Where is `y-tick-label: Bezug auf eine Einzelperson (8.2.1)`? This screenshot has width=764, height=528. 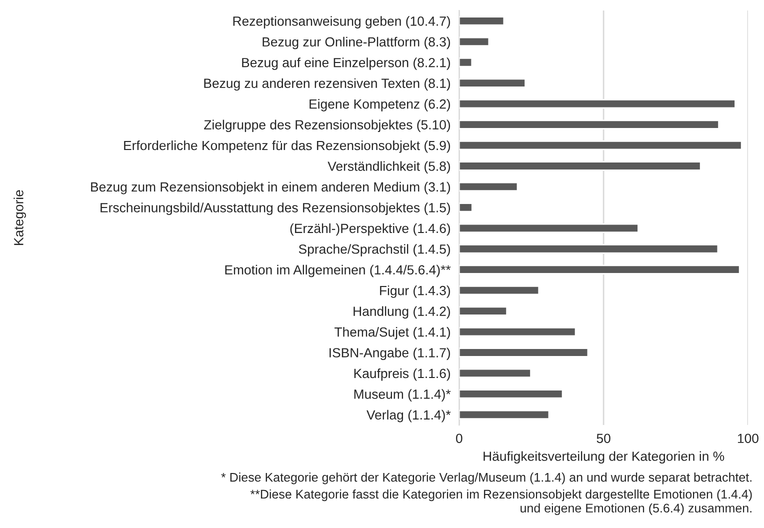 y-tick-label: Bezug auf eine Einzelperson (8.2.1) is located at coordinates (346, 64).